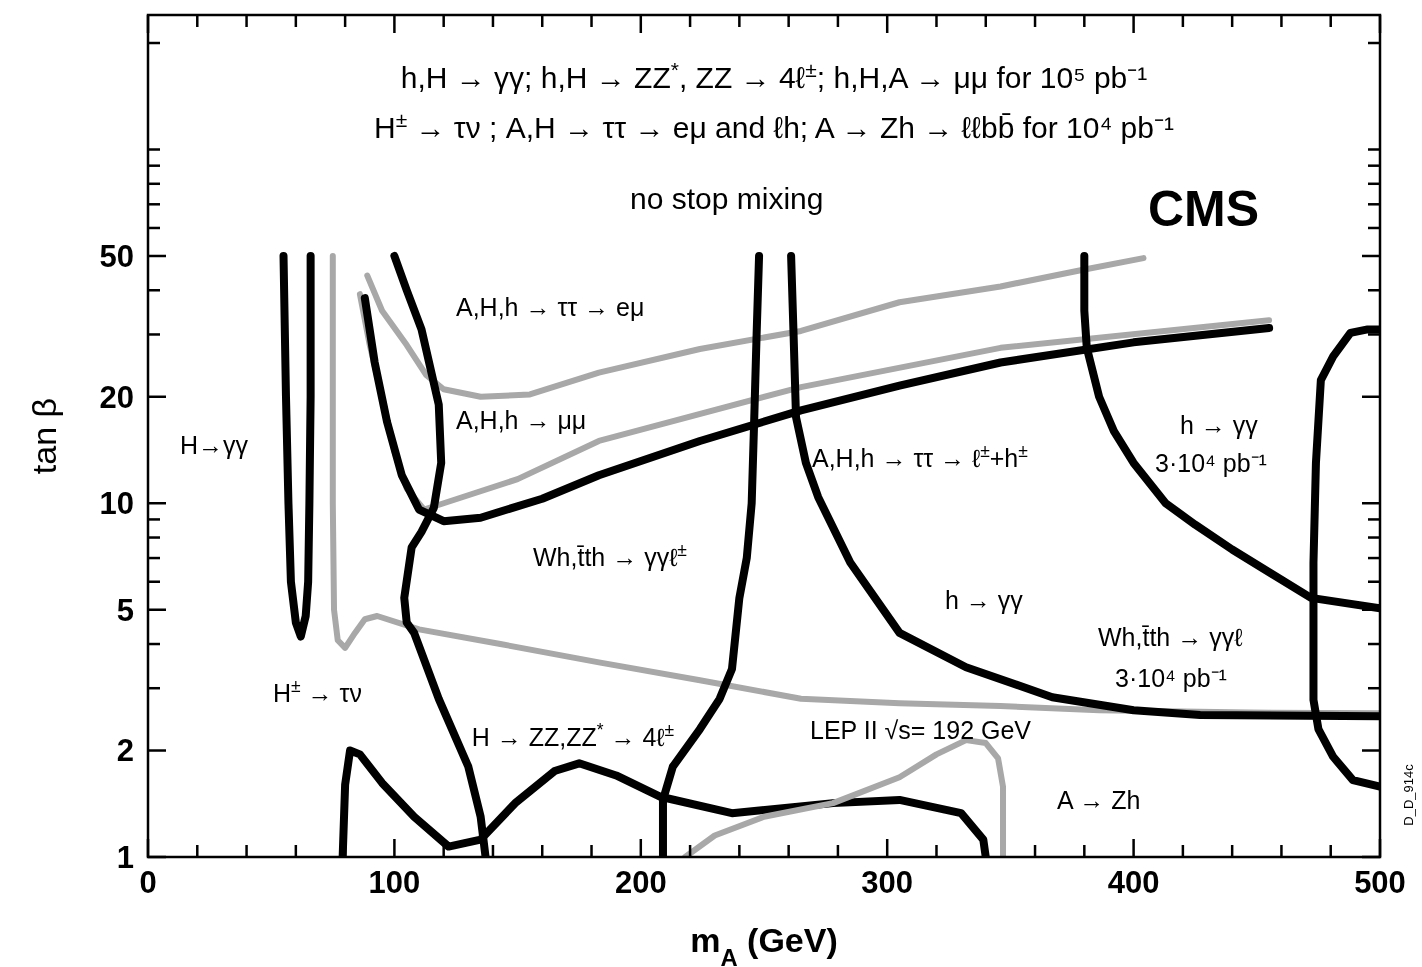  Describe the element at coordinates (640, 882) in the screenshot. I see `x-tick-label: 200` at that location.